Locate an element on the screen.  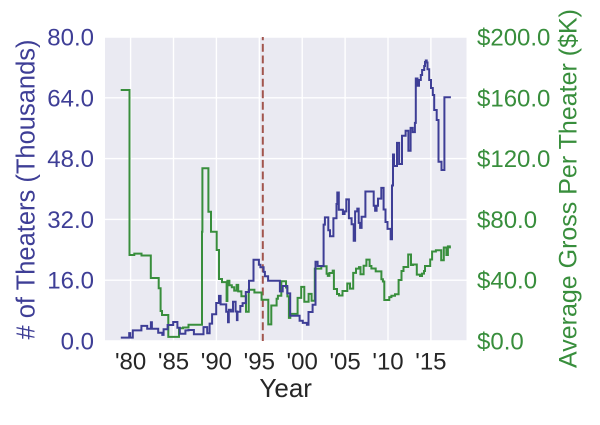
svg-text: '05 is located at coordinates (344, 362).